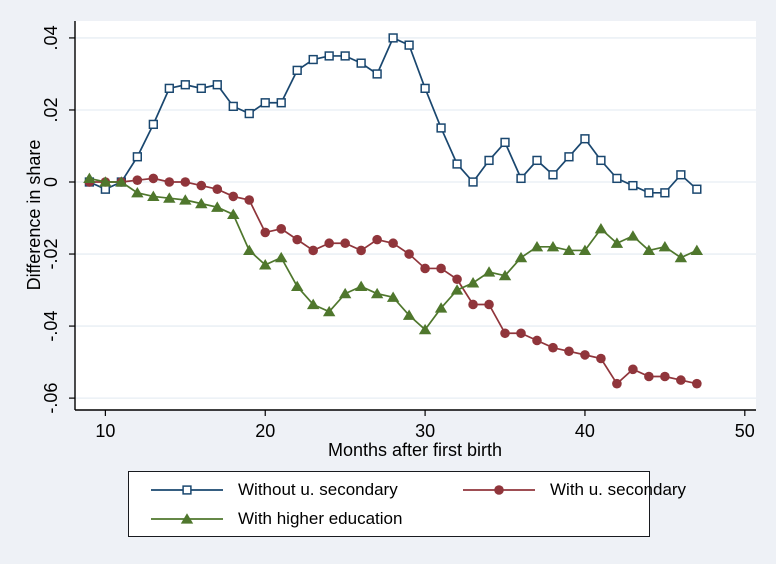  What do you see at coordinates (34, 215) in the screenshot?
I see `y-axis-title: Difference in share` at bounding box center [34, 215].